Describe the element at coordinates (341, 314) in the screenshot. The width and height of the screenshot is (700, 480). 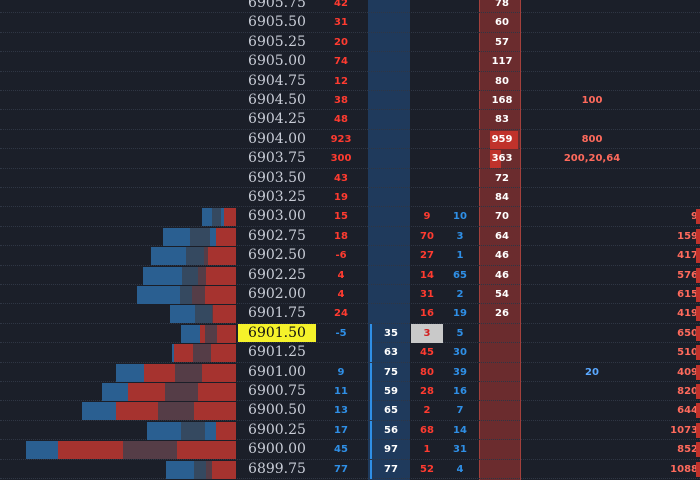
I see `delta-value: 24` at that location.